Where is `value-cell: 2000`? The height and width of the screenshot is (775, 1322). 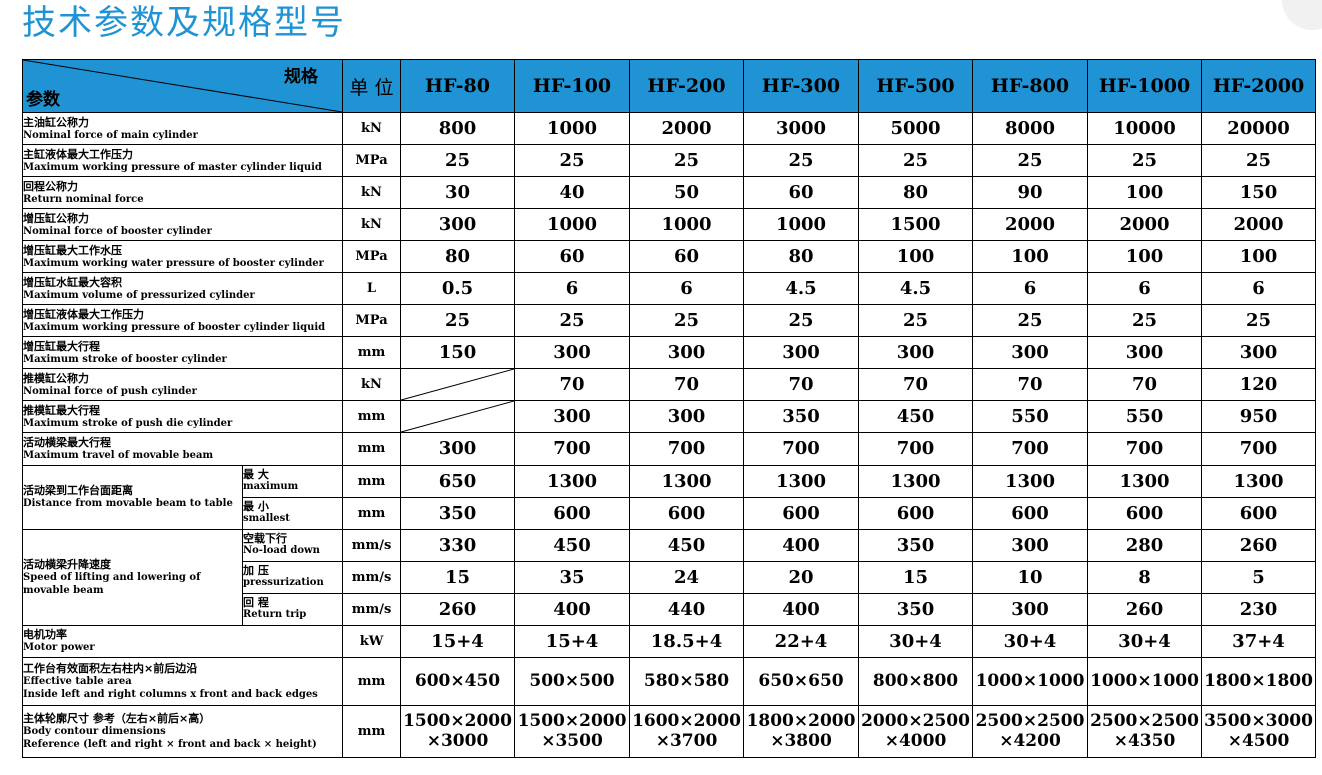
value-cell: 2000 is located at coordinates (1144, 225).